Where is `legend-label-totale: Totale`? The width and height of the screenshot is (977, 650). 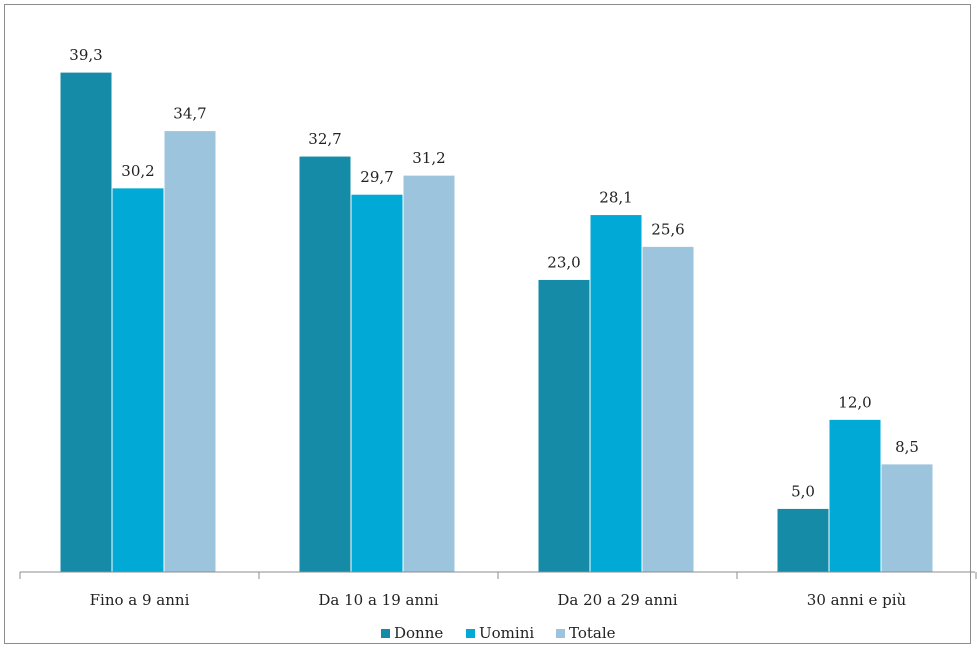 legend-label-totale: Totale is located at coordinates (592, 633).